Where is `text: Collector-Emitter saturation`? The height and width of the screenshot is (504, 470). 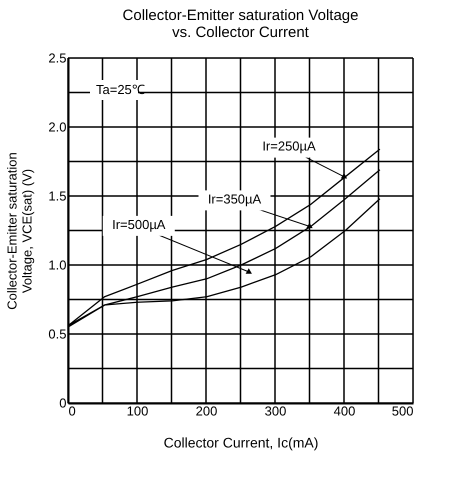 text: Collector-Emitter saturation is located at coordinates (12, 231).